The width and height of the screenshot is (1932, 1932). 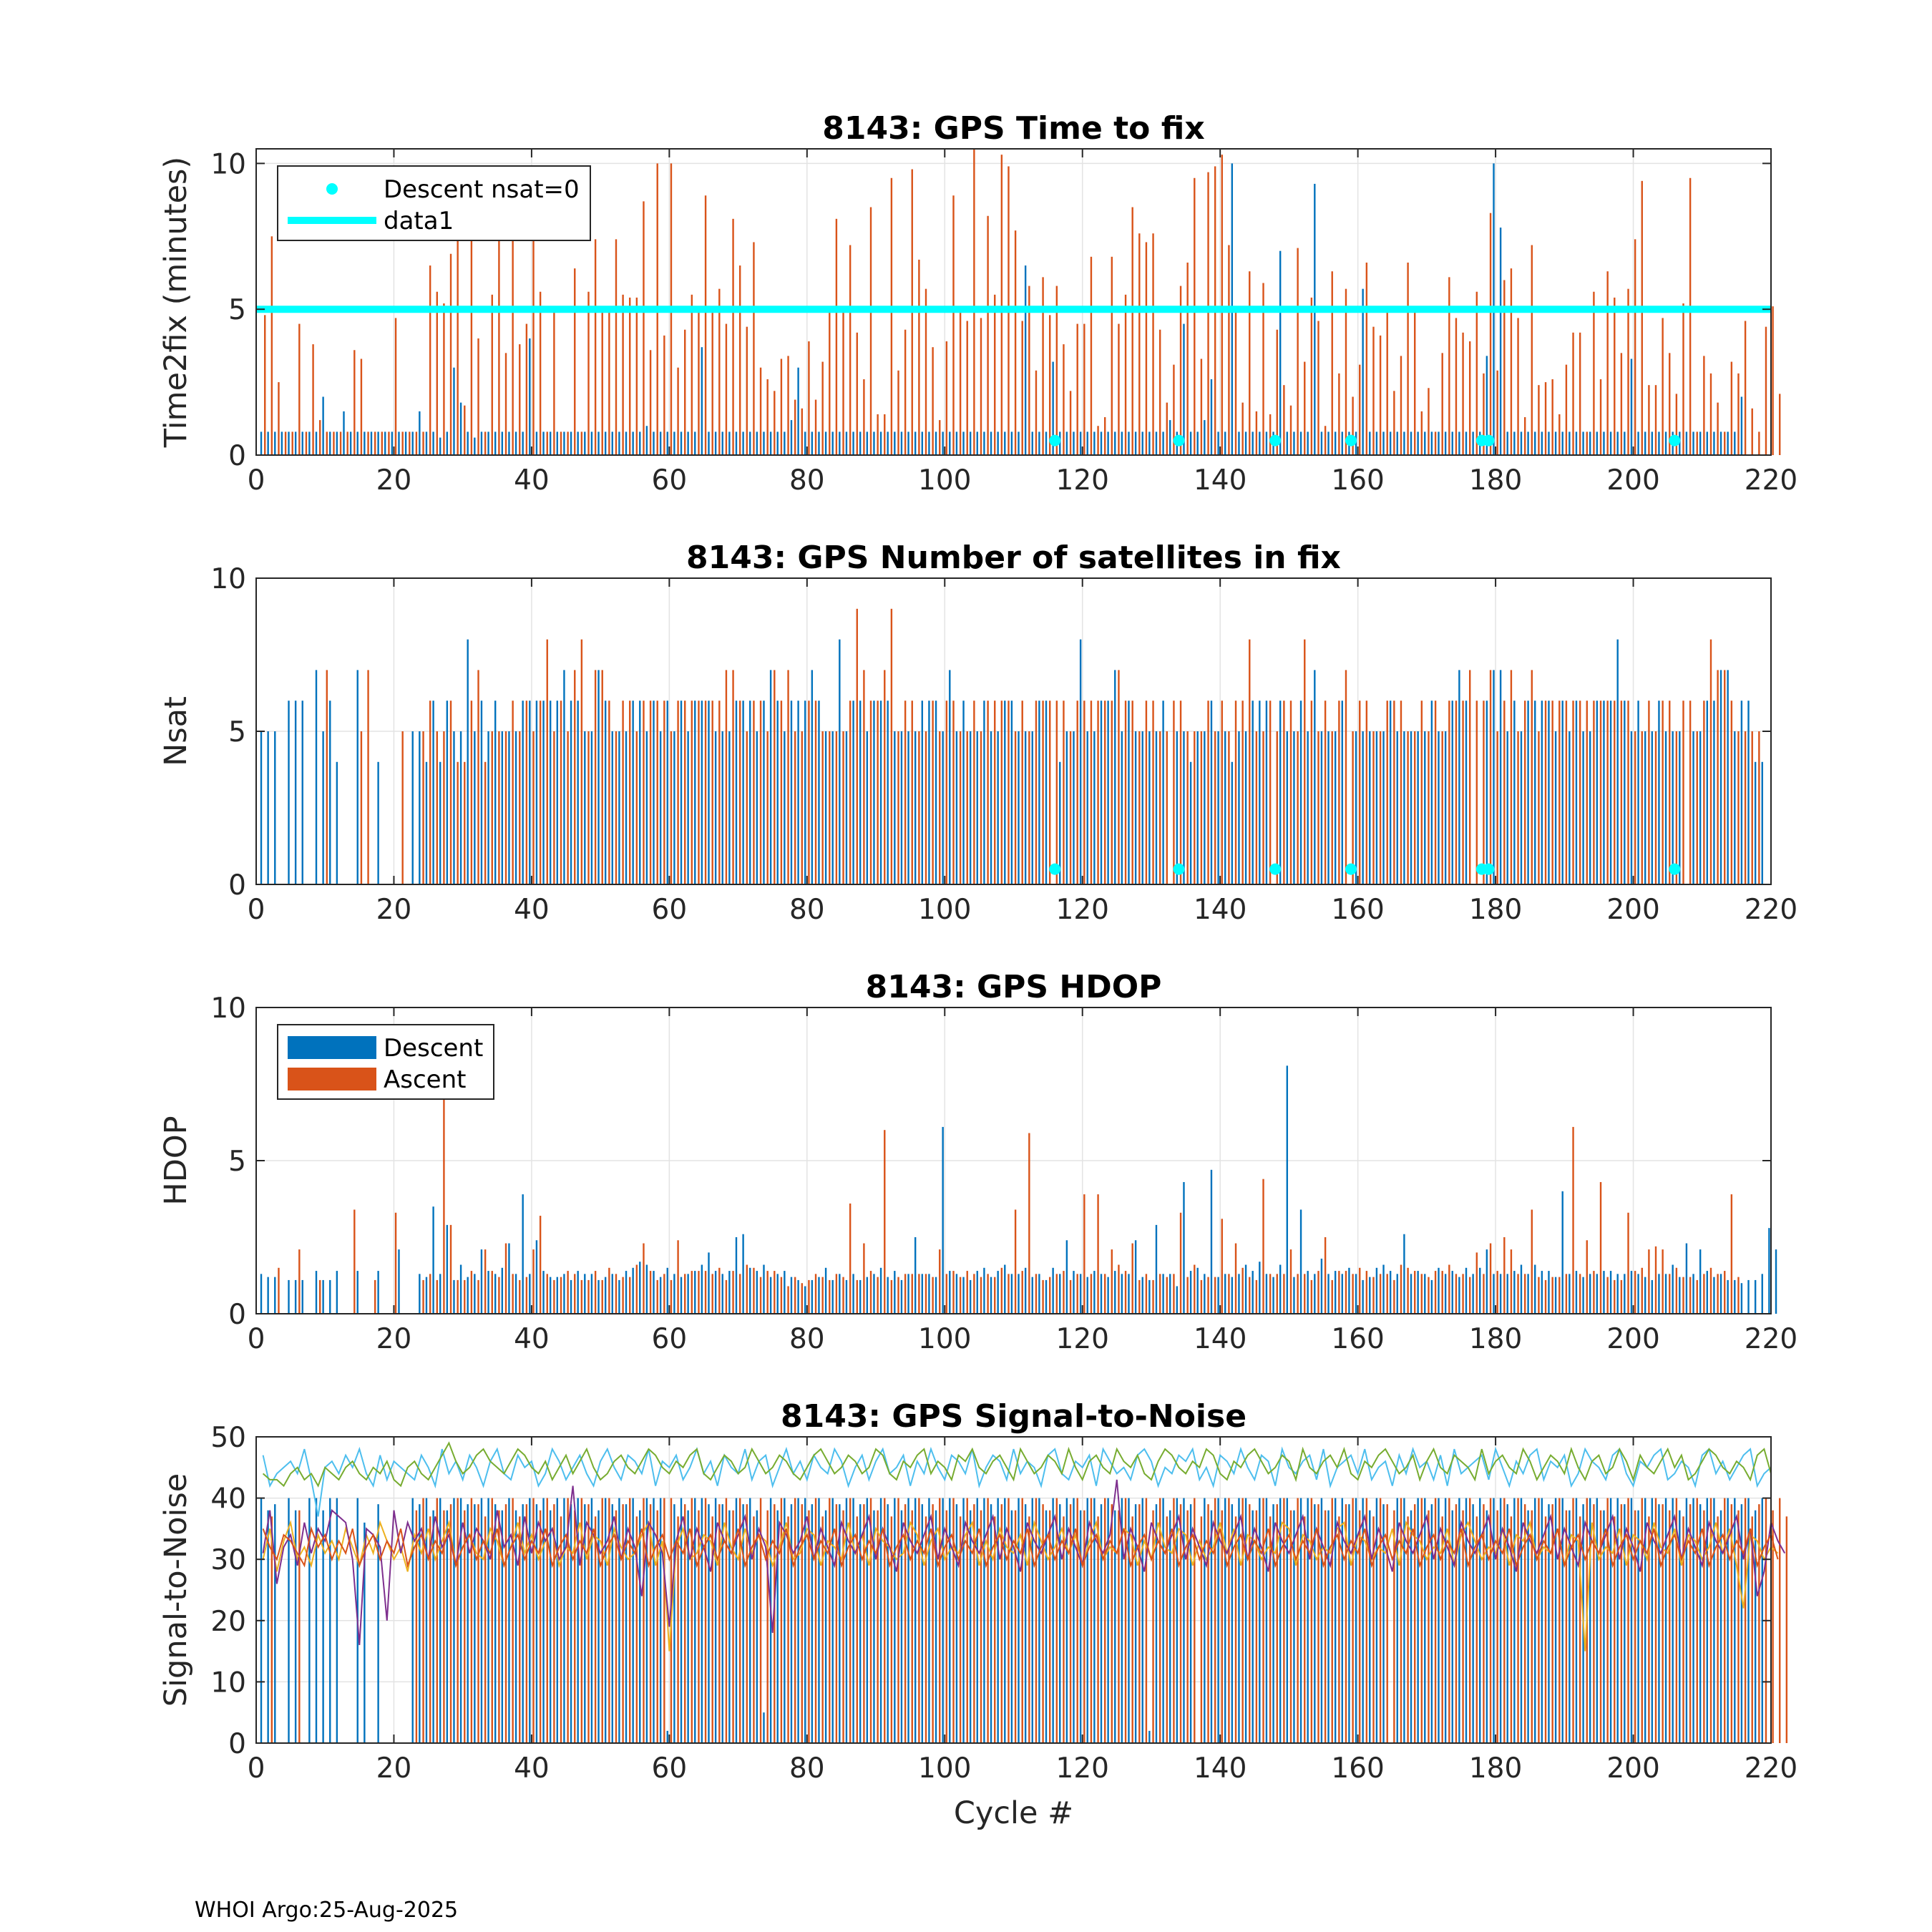 What do you see at coordinates (1357, 1768) in the screenshot?
I see `x-tick-label: 160` at bounding box center [1357, 1768].